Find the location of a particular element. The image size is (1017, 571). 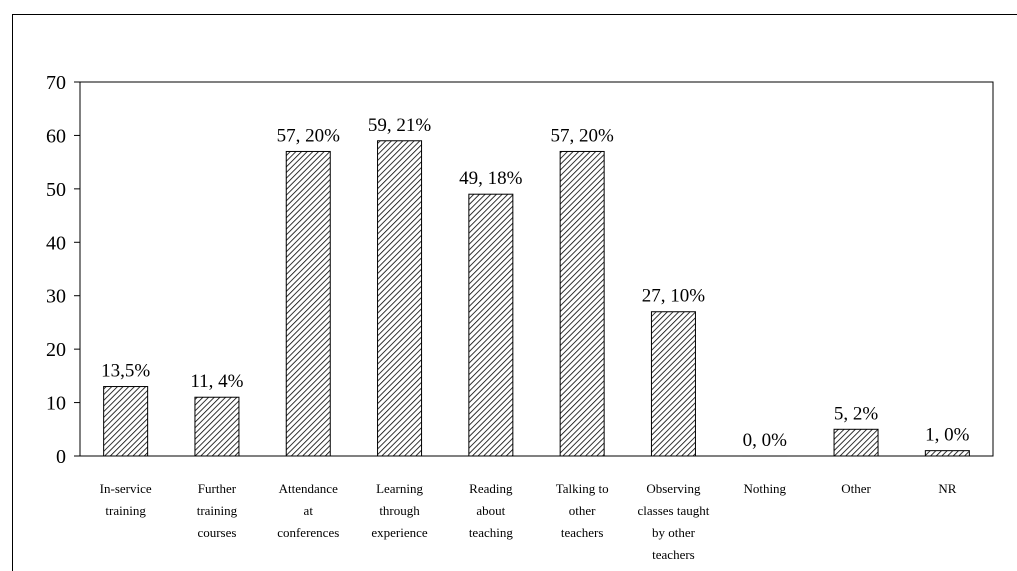

x-category-label: Observing is located at coordinates (673, 488).